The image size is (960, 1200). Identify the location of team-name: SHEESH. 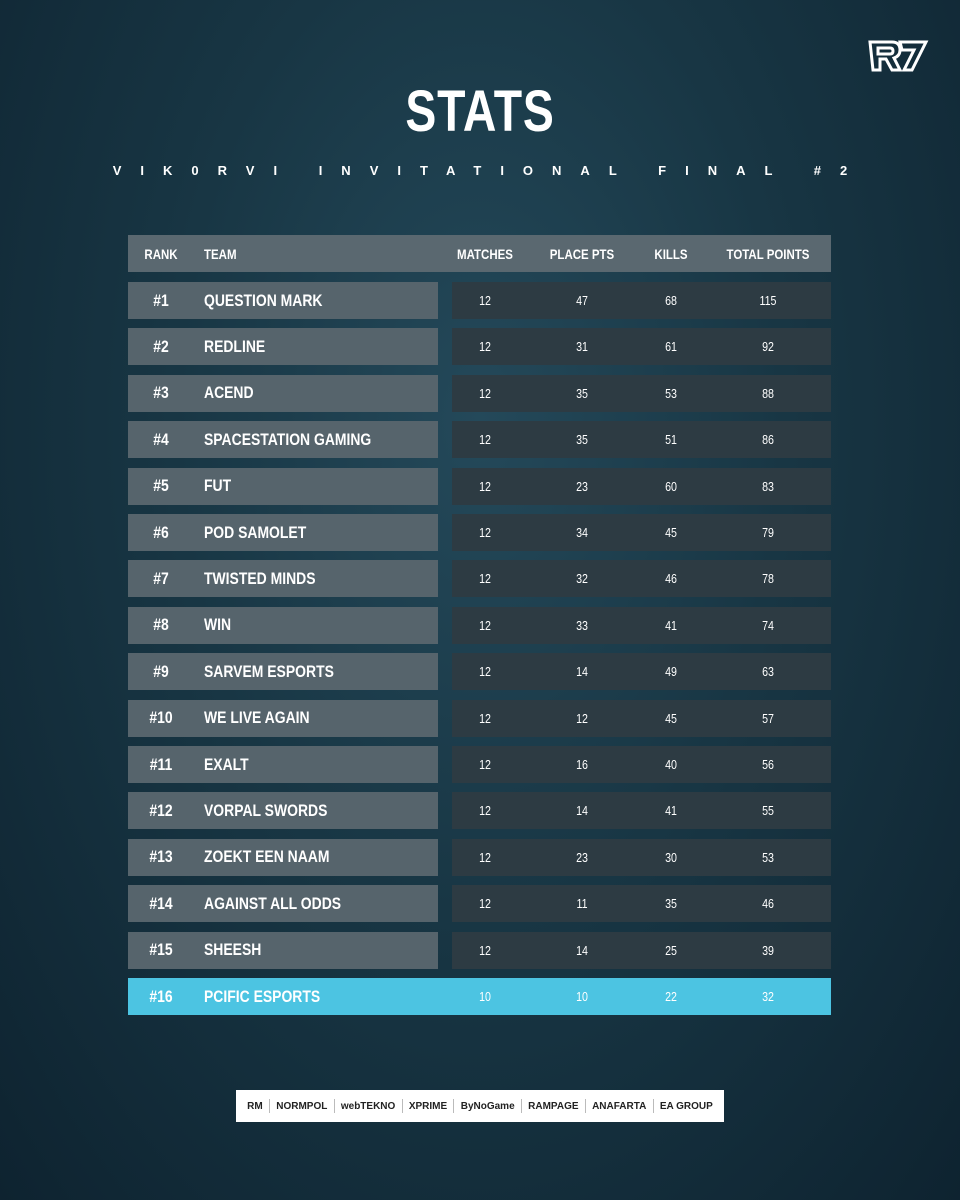
(233, 950).